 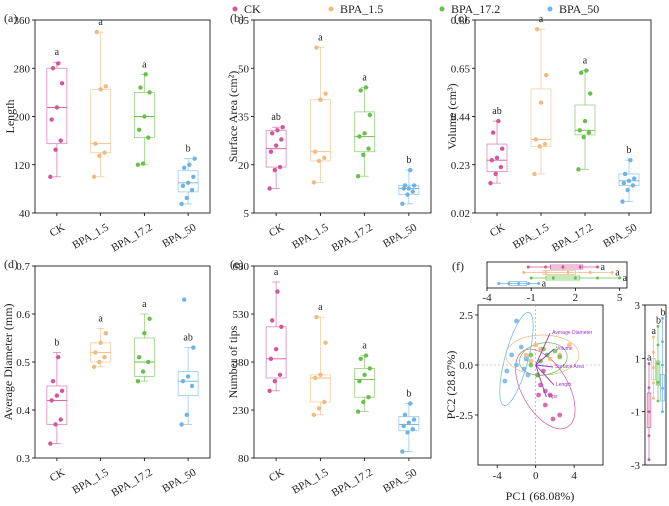 I want to click on legend-item-CK: CK, so click(x=246, y=9).